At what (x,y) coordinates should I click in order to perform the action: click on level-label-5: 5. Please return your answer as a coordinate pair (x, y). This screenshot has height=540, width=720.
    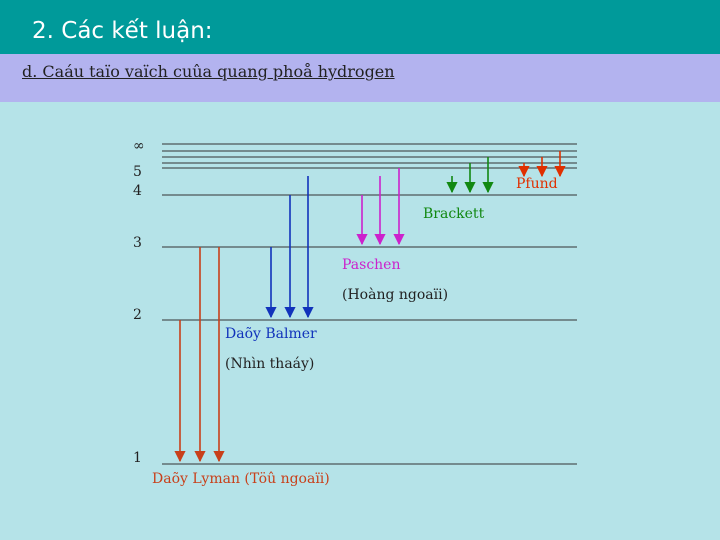
    Looking at the image, I should click on (137, 172).